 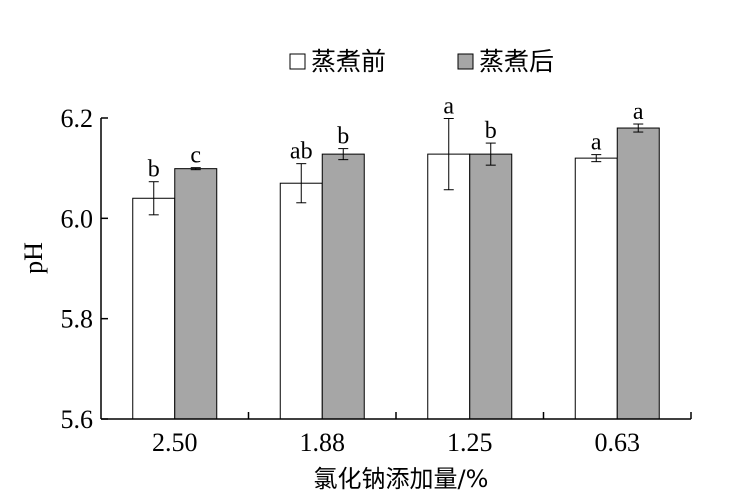 What do you see at coordinates (323, 442) in the screenshot?
I see `x-tick-label: 1.88` at bounding box center [323, 442].